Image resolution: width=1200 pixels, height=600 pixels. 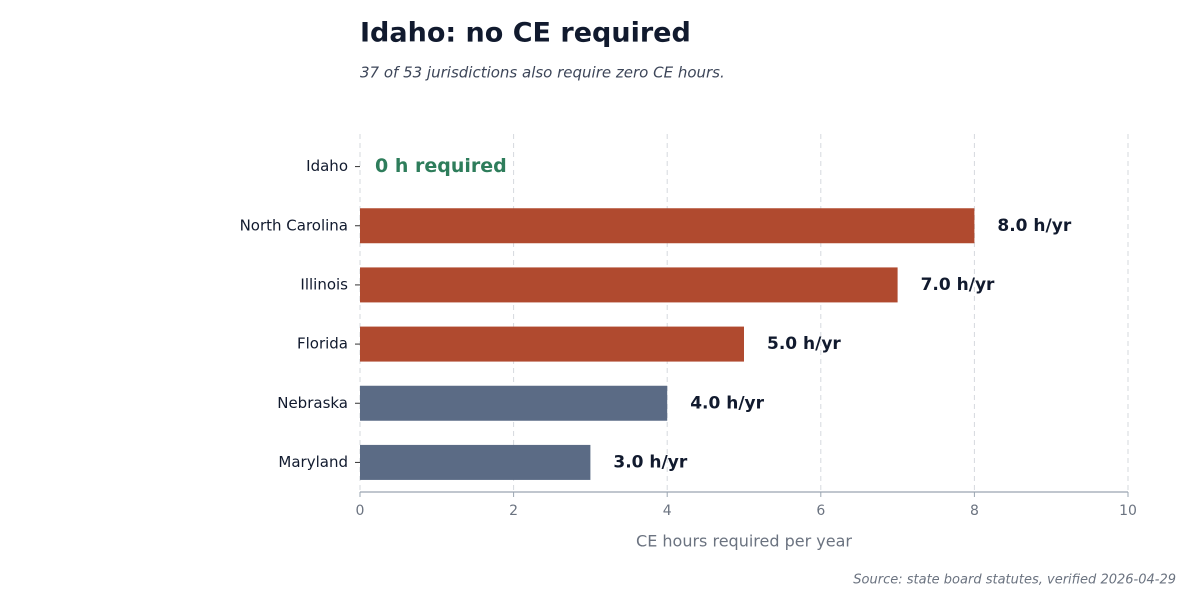 I want to click on y-tick-label: Illinois, so click(x=324, y=284).